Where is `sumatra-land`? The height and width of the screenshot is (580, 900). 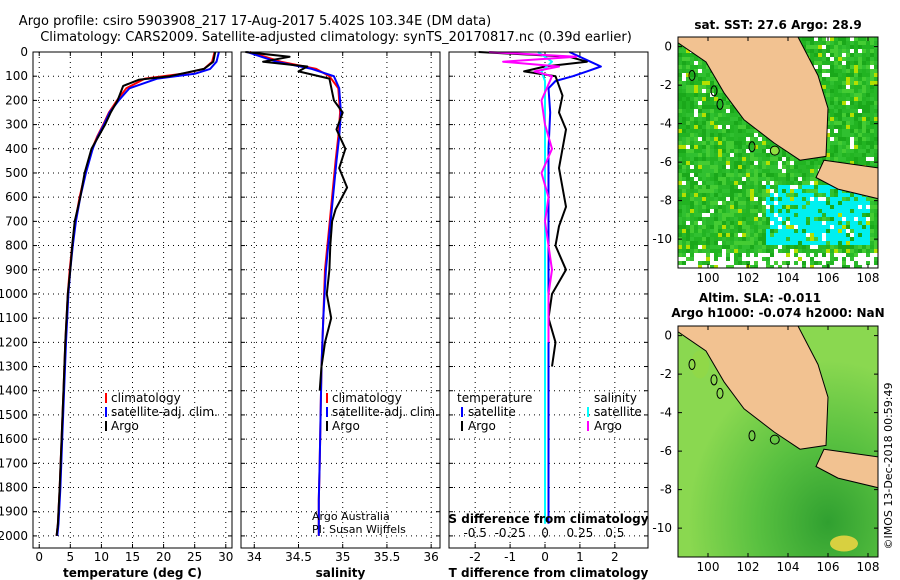 sumatra-land is located at coordinates (753, 99).